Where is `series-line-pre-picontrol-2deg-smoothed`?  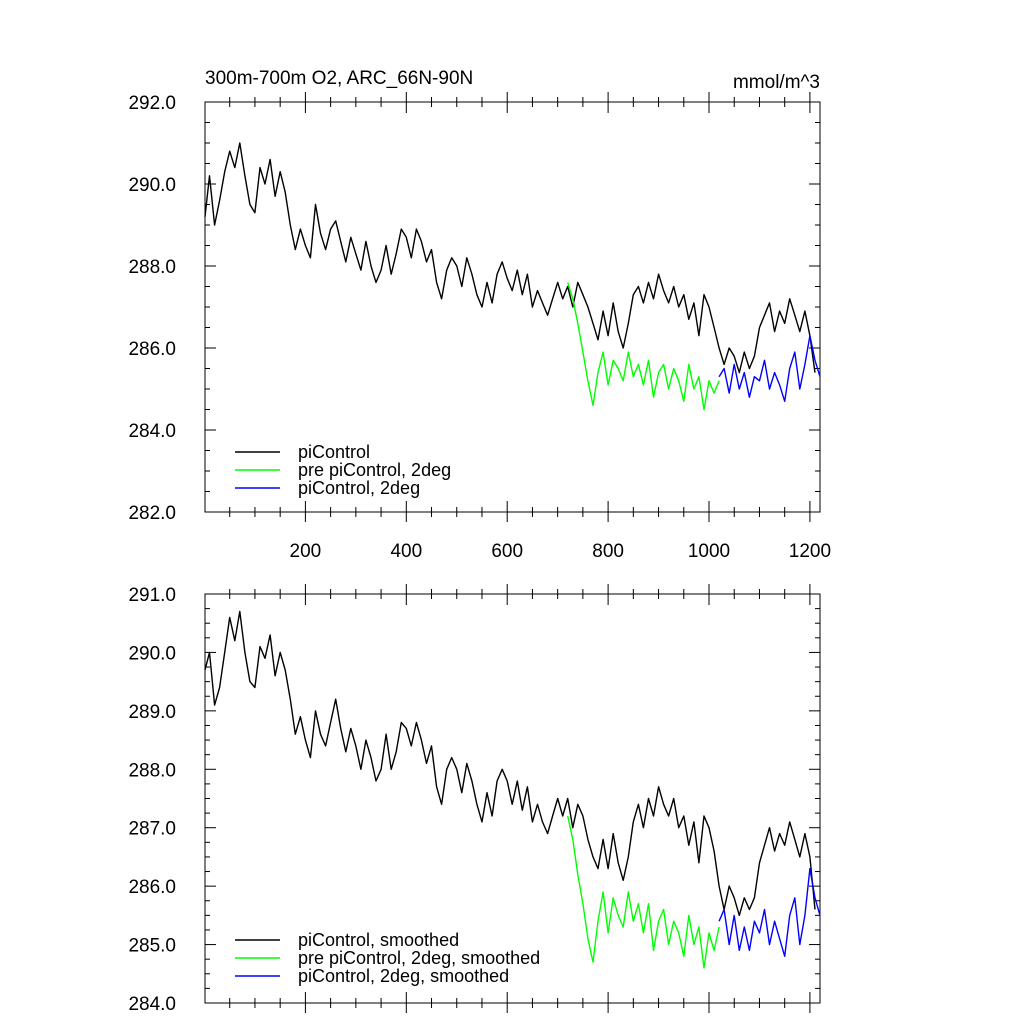
series-line-pre-picontrol-2deg-smoothed is located at coordinates (643, 892).